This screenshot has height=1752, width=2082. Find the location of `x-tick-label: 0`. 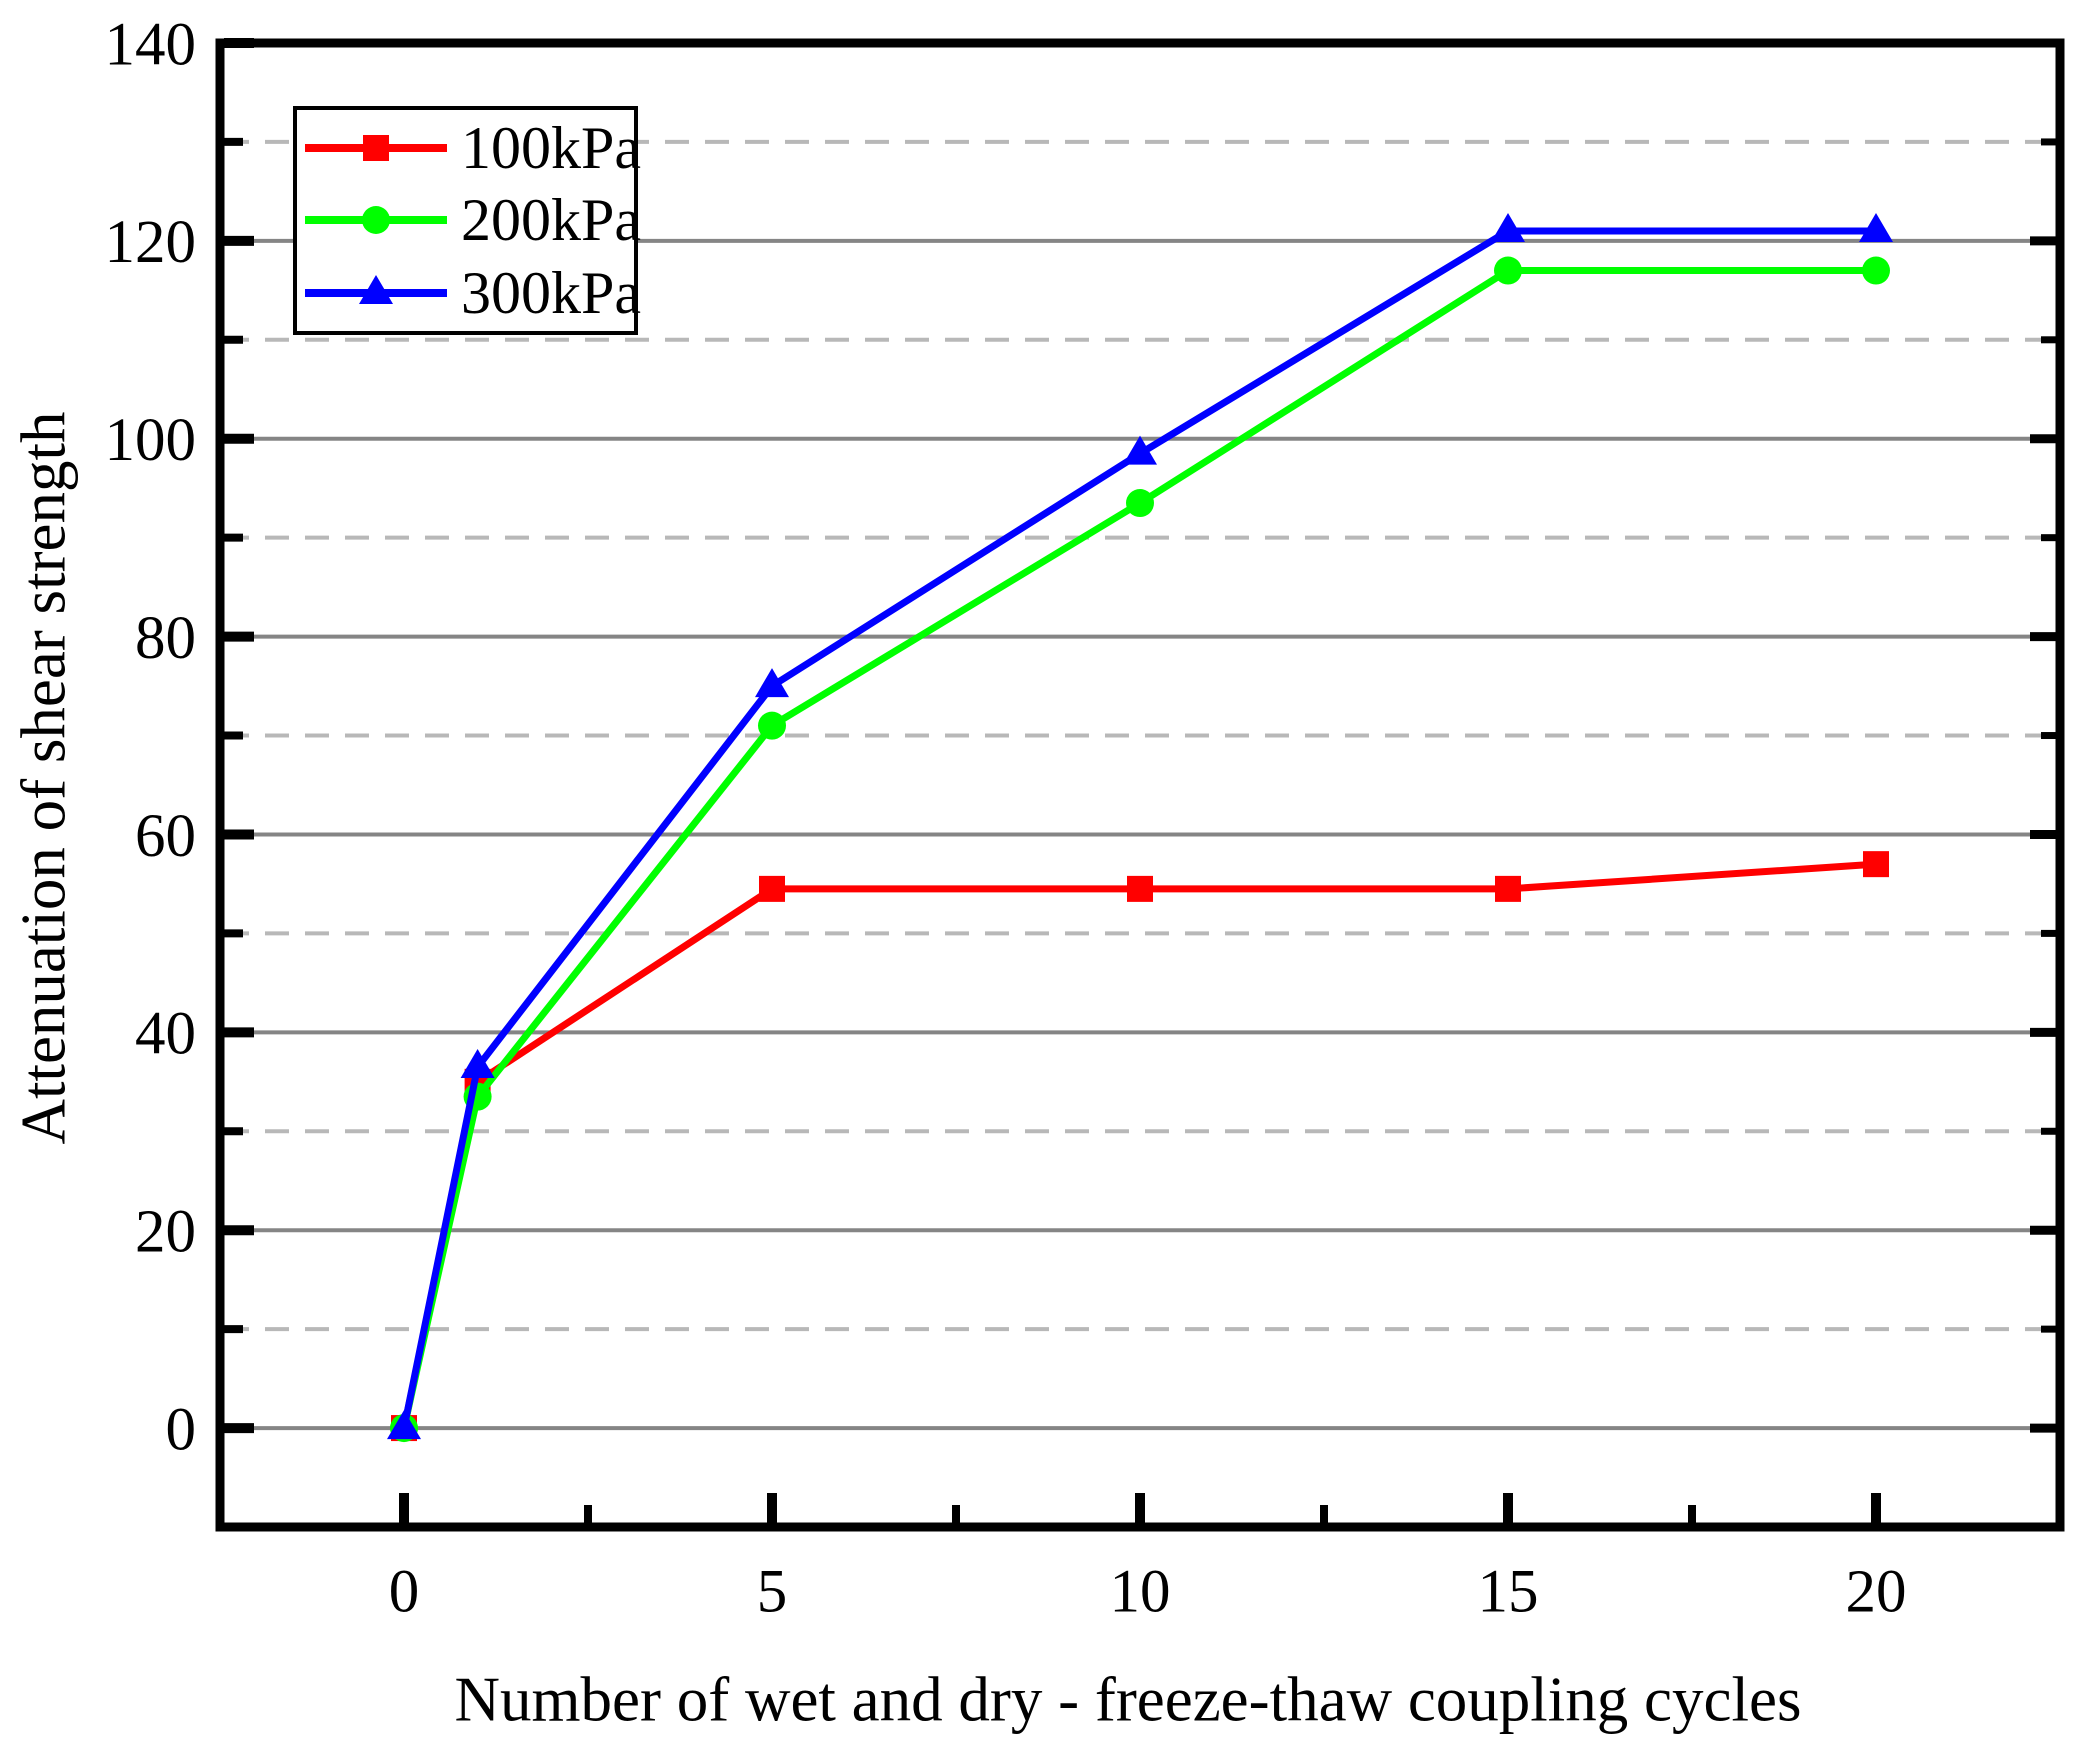

x-tick-label: 0 is located at coordinates (404, 1591).